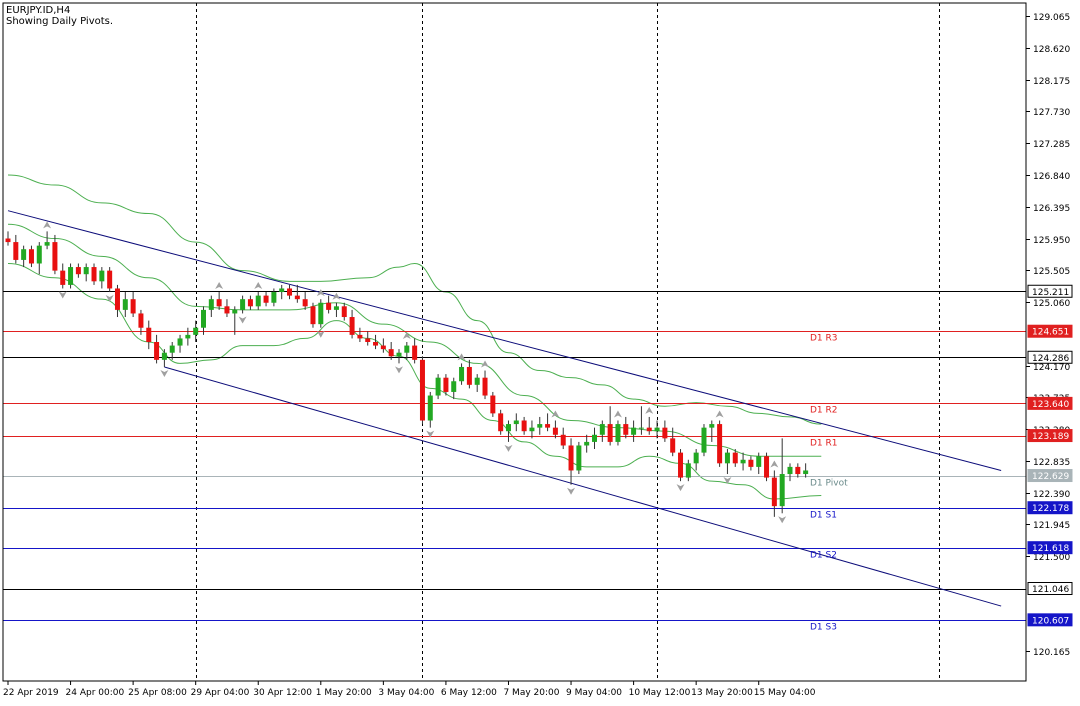 Image resolution: width=1080 pixels, height=706 pixels. Describe the element at coordinates (1050, 403) in the screenshot. I see `price-tag: 123.640` at that location.